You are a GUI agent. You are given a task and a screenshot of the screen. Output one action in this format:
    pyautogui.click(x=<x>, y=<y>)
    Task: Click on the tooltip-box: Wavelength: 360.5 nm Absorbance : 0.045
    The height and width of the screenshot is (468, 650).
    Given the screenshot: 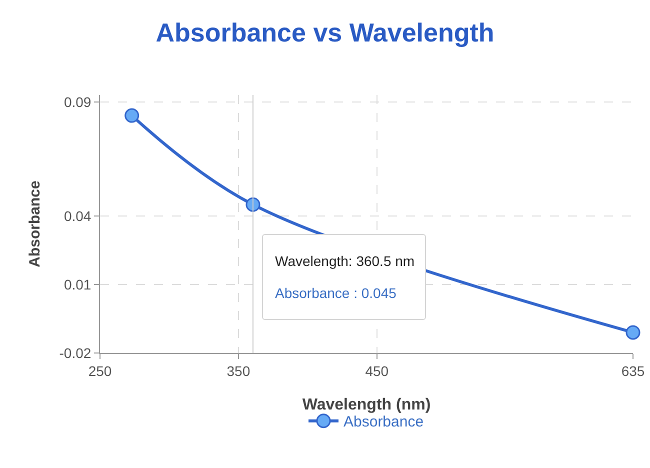 What is the action you would take?
    pyautogui.click(x=344, y=277)
    